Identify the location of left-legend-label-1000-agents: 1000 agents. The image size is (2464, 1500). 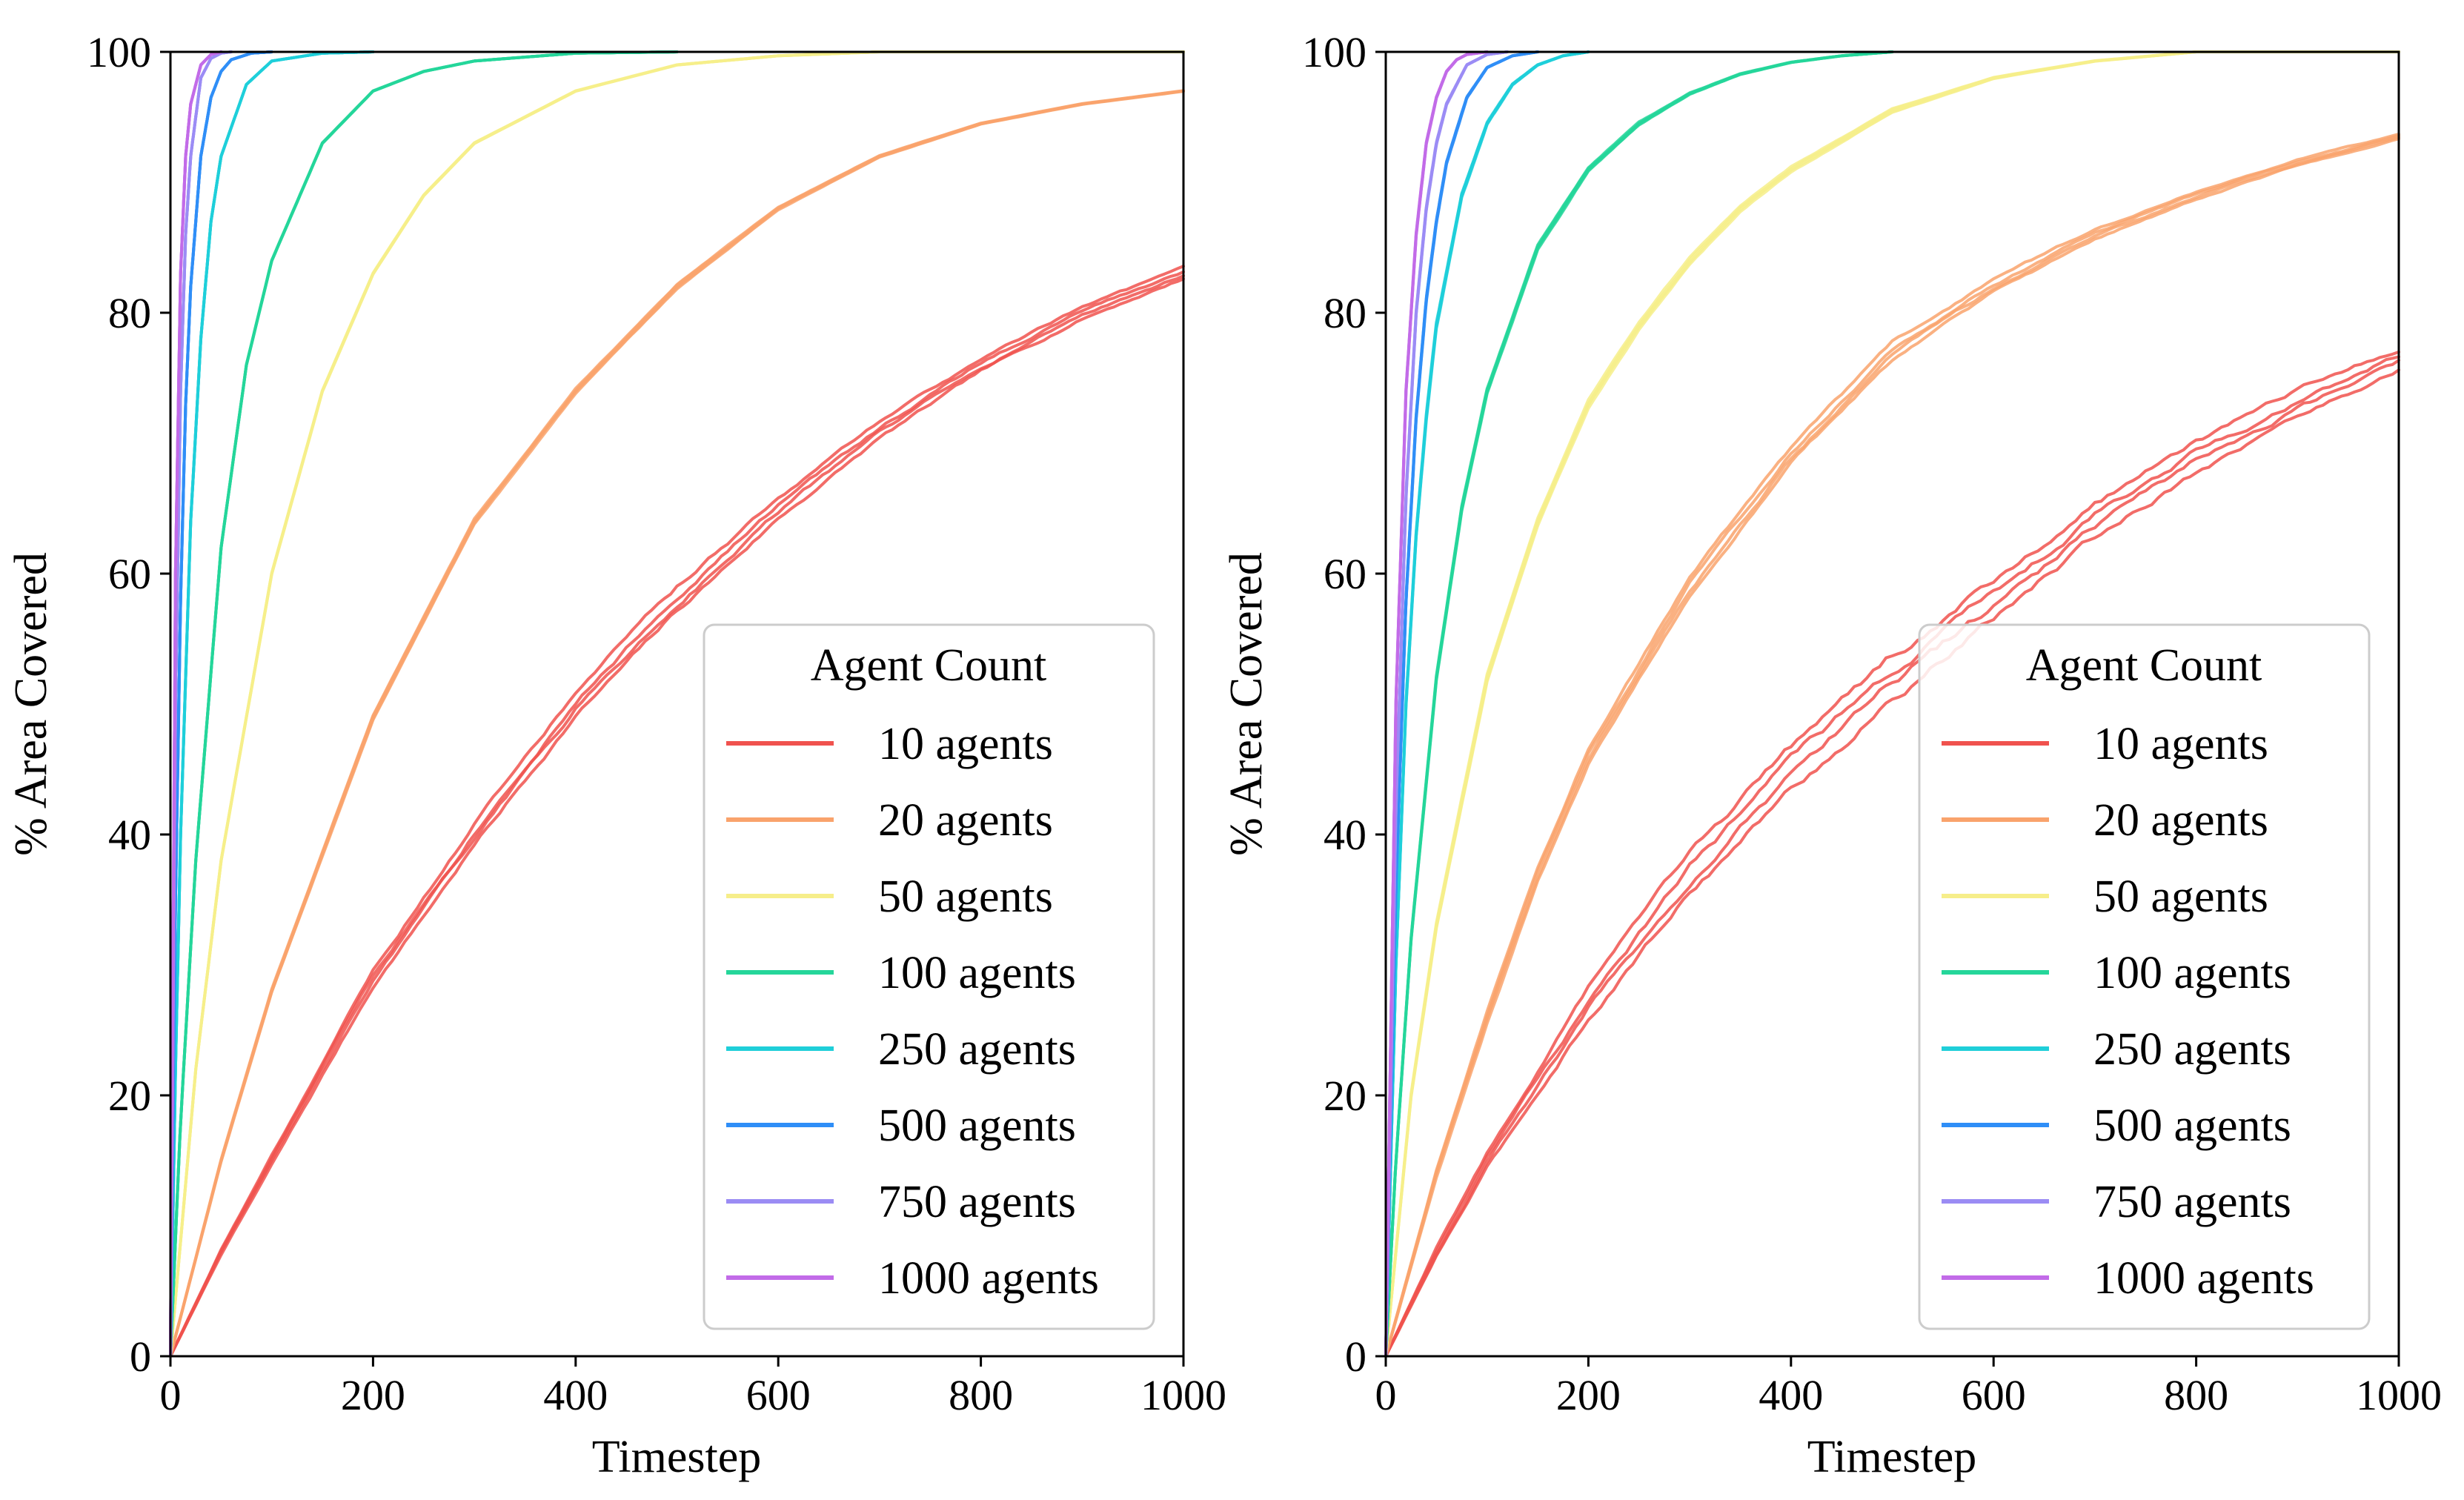
(988, 1278).